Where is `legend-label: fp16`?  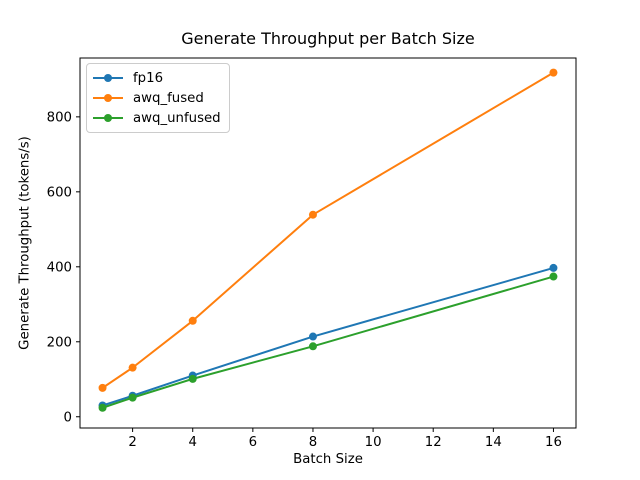
legend-label: fp16 is located at coordinates (148, 78).